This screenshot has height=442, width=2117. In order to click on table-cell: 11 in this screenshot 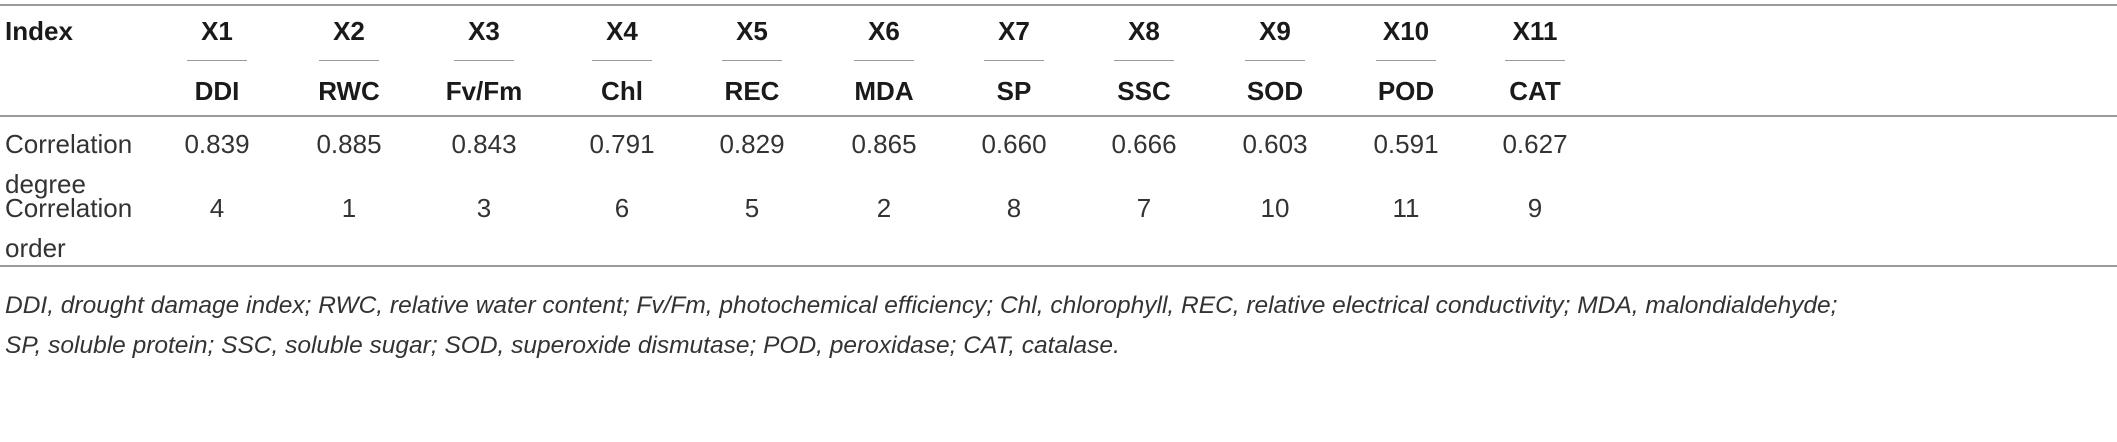, I will do `click(1406, 208)`.